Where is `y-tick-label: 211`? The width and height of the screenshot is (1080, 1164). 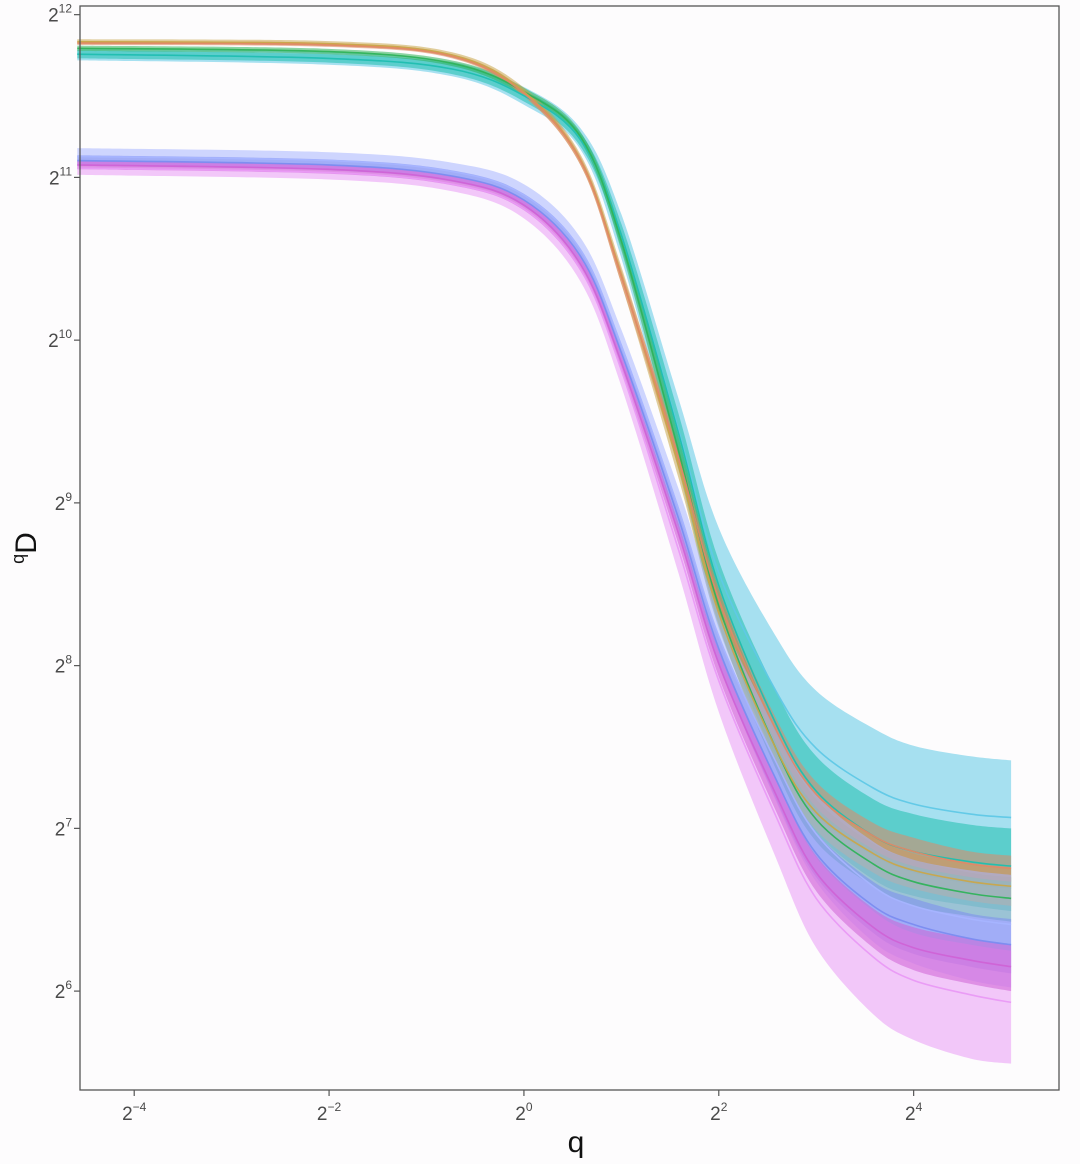
y-tick-label: 211 is located at coordinates (60, 176).